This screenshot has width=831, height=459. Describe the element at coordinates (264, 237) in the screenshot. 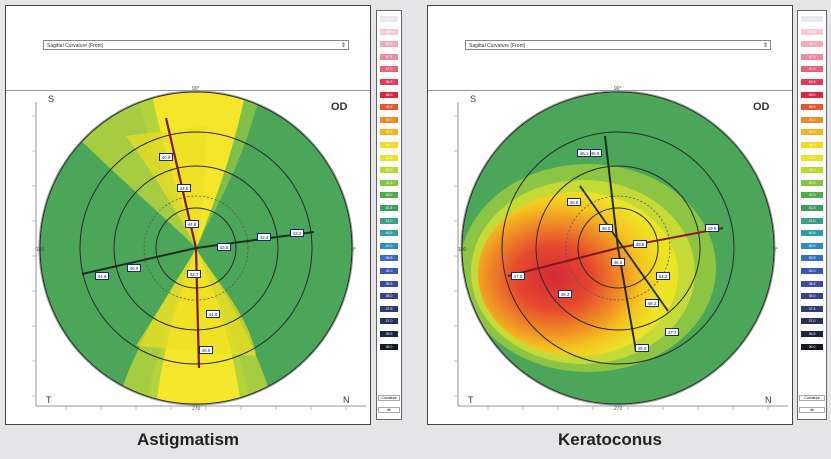

I see `curvature-marker: 43.4` at that location.